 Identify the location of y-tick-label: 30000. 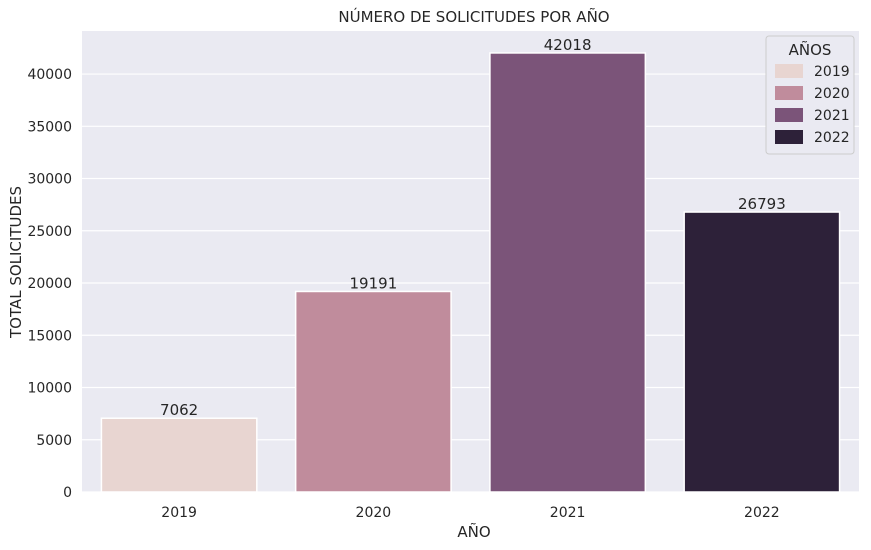
(49, 180).